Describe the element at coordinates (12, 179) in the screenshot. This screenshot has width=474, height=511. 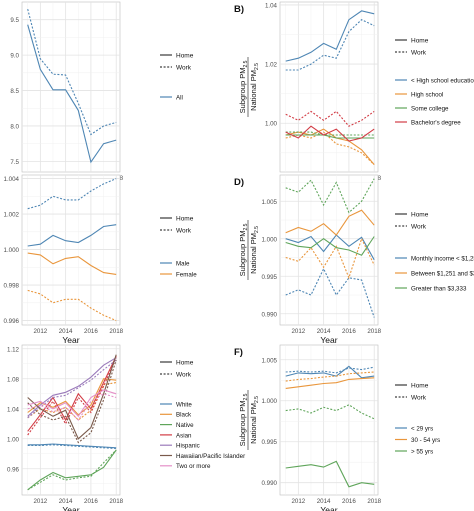
I see `y-tick-label: 1.004` at that location.